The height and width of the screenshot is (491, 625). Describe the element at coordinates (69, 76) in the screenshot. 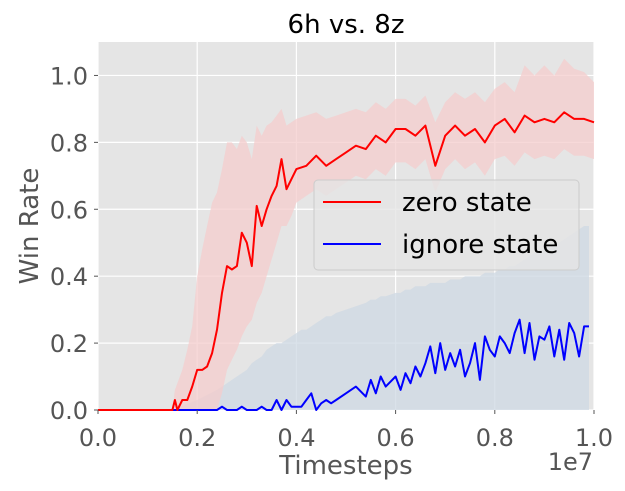

I see `y-tick-label: 1.0` at that location.